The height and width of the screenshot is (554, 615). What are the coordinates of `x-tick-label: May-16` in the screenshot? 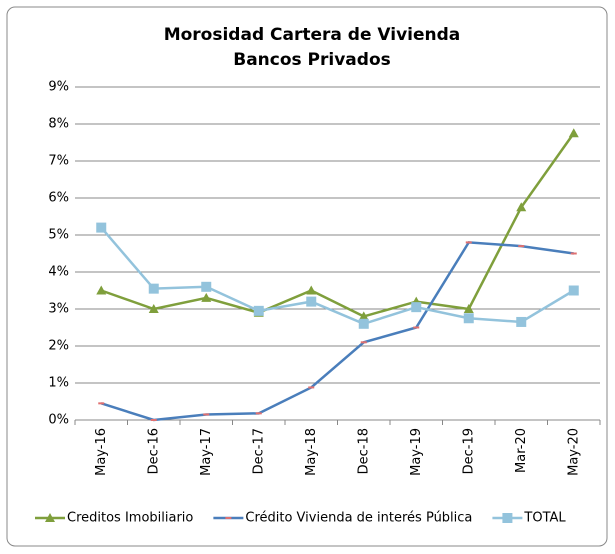 It's located at (101, 452).